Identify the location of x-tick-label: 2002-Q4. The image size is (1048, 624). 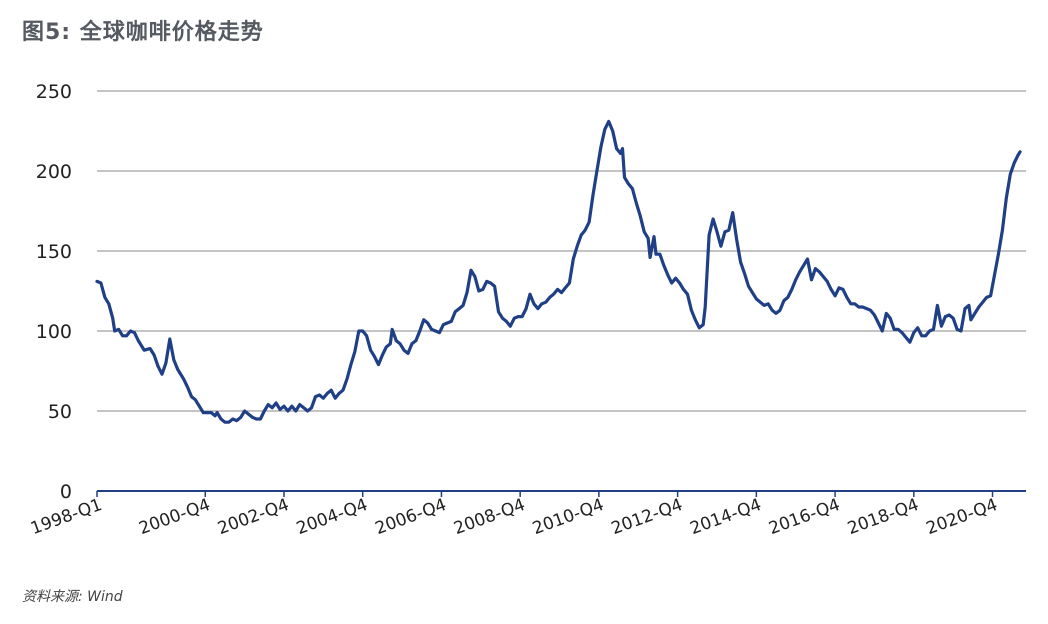
(253, 517).